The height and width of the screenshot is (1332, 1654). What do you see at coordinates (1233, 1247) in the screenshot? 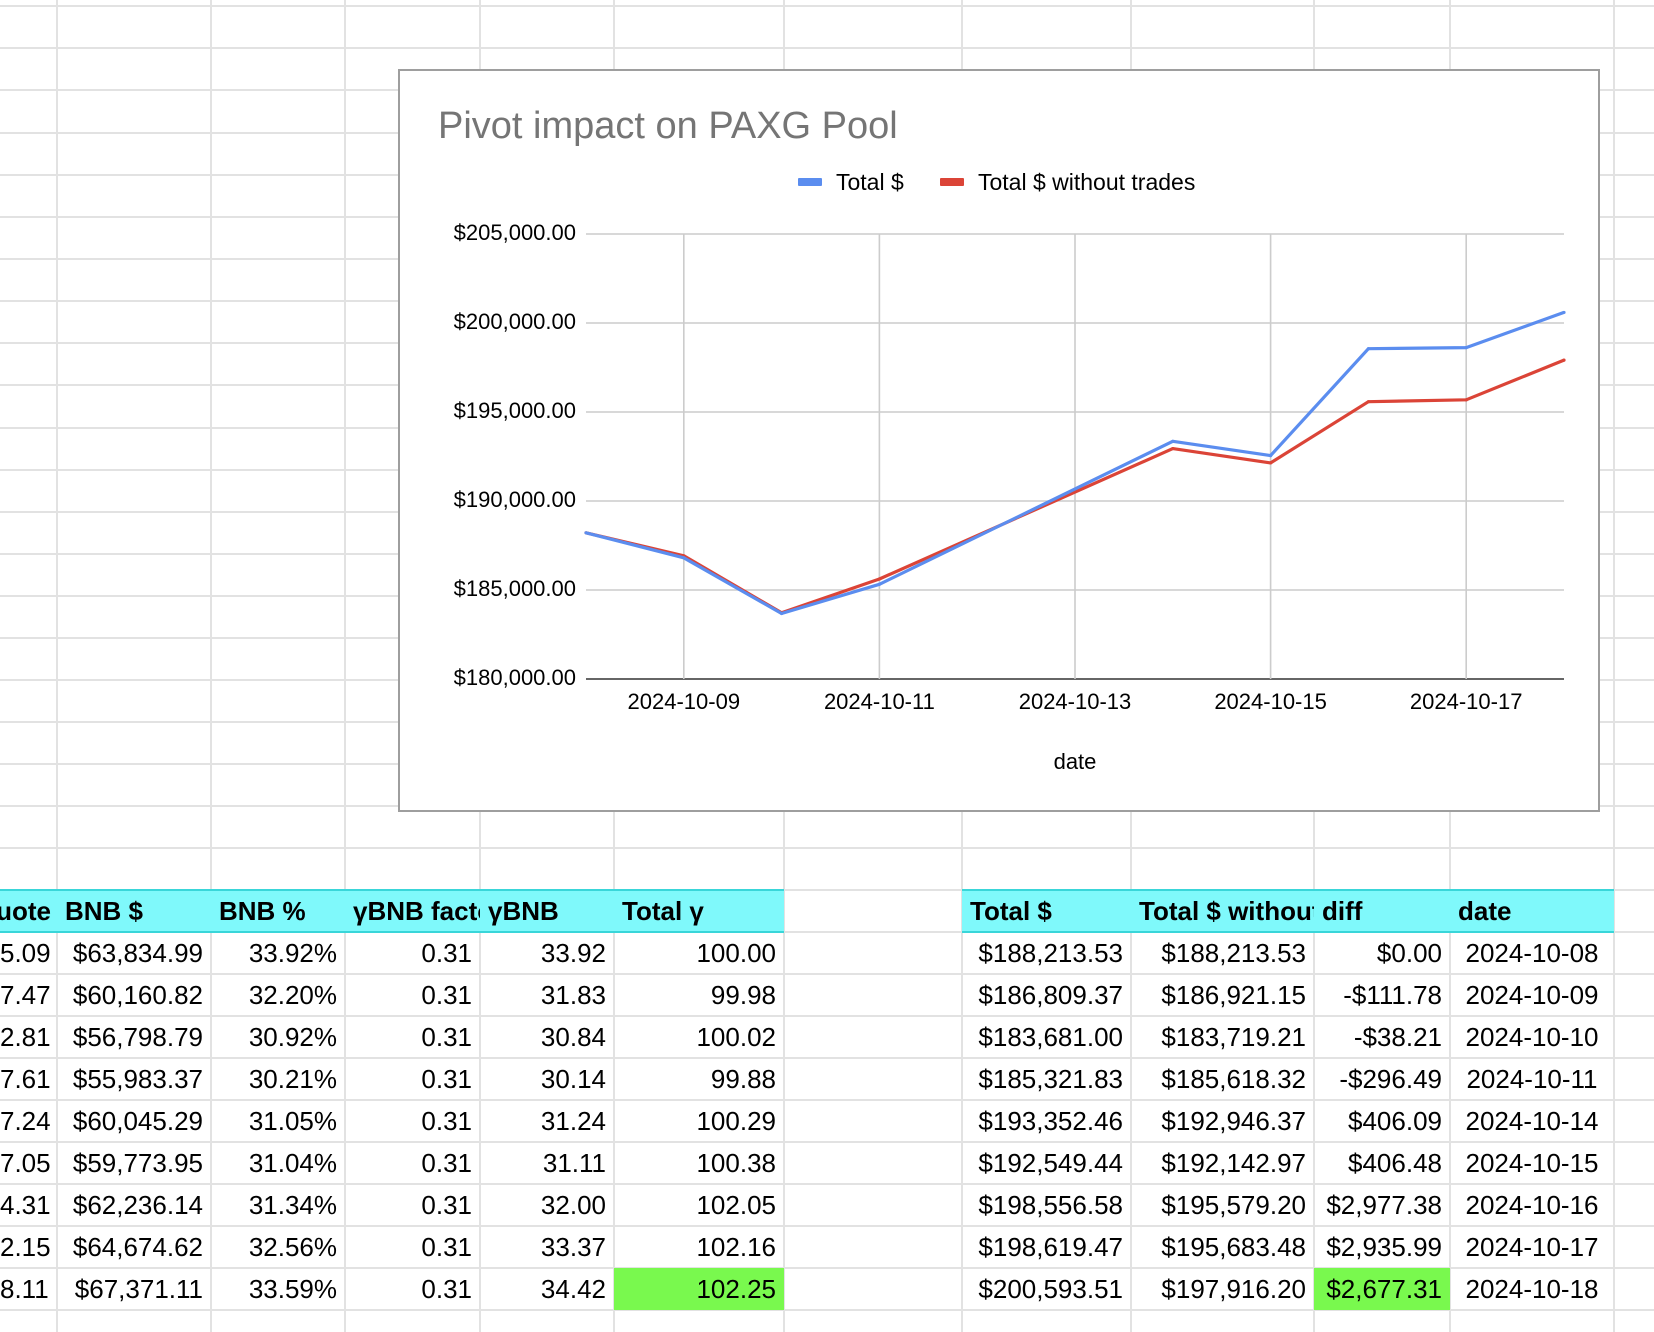
I see `right-cell: $195,683.48` at bounding box center [1233, 1247].